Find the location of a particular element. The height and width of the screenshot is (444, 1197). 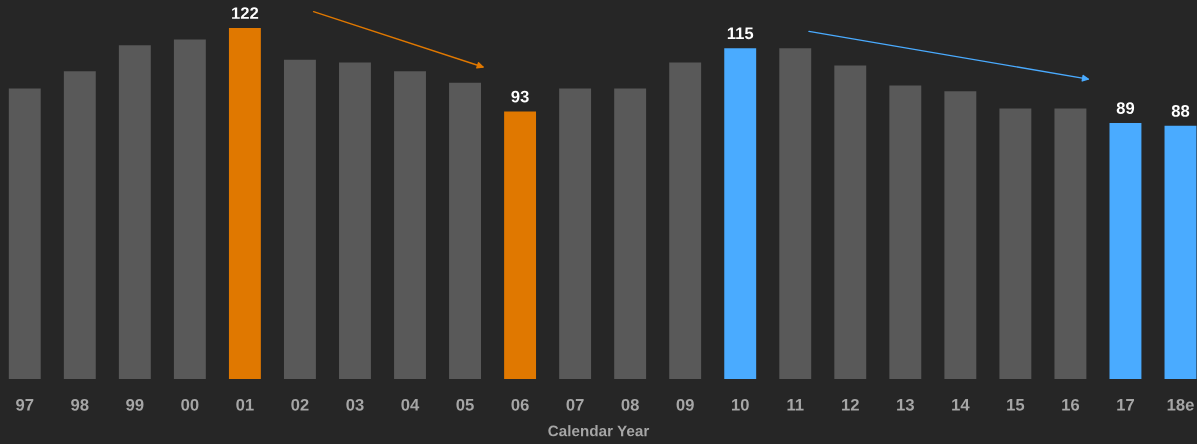

x-tick-label: 00 is located at coordinates (190, 404).